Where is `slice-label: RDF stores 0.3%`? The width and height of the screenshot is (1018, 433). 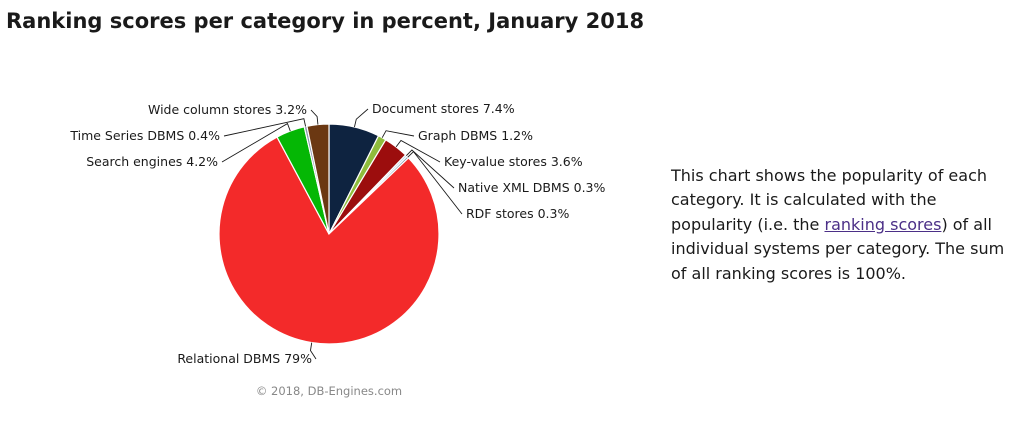
slice-label: RDF stores 0.3% is located at coordinates (517, 213).